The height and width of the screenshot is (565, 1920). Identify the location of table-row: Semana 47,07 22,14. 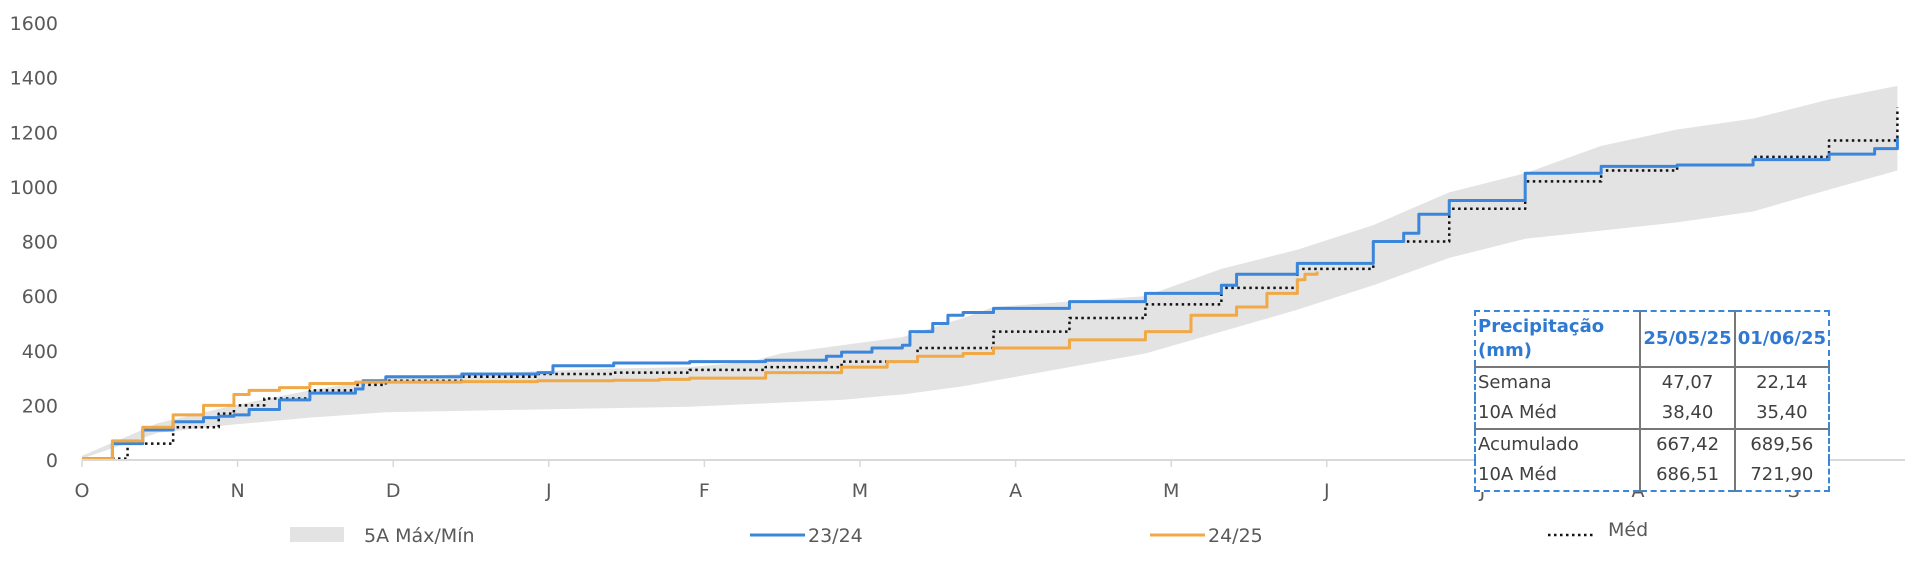
(1652, 382).